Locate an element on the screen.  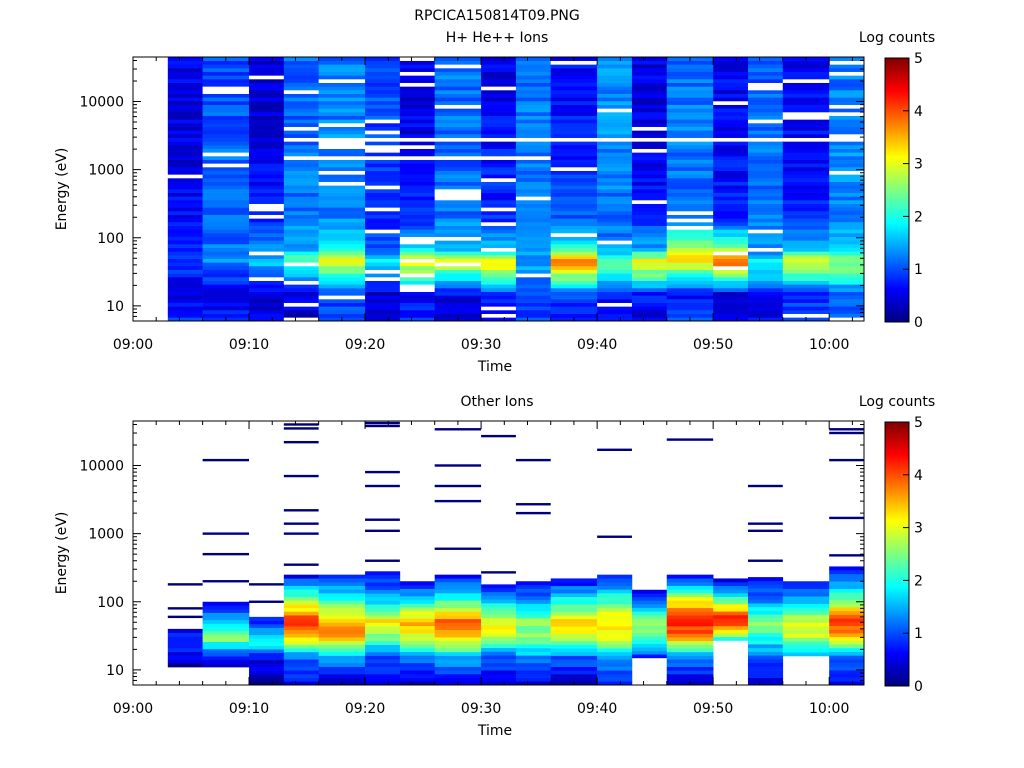
colorbar-tick-label: 3 is located at coordinates (918, 165).